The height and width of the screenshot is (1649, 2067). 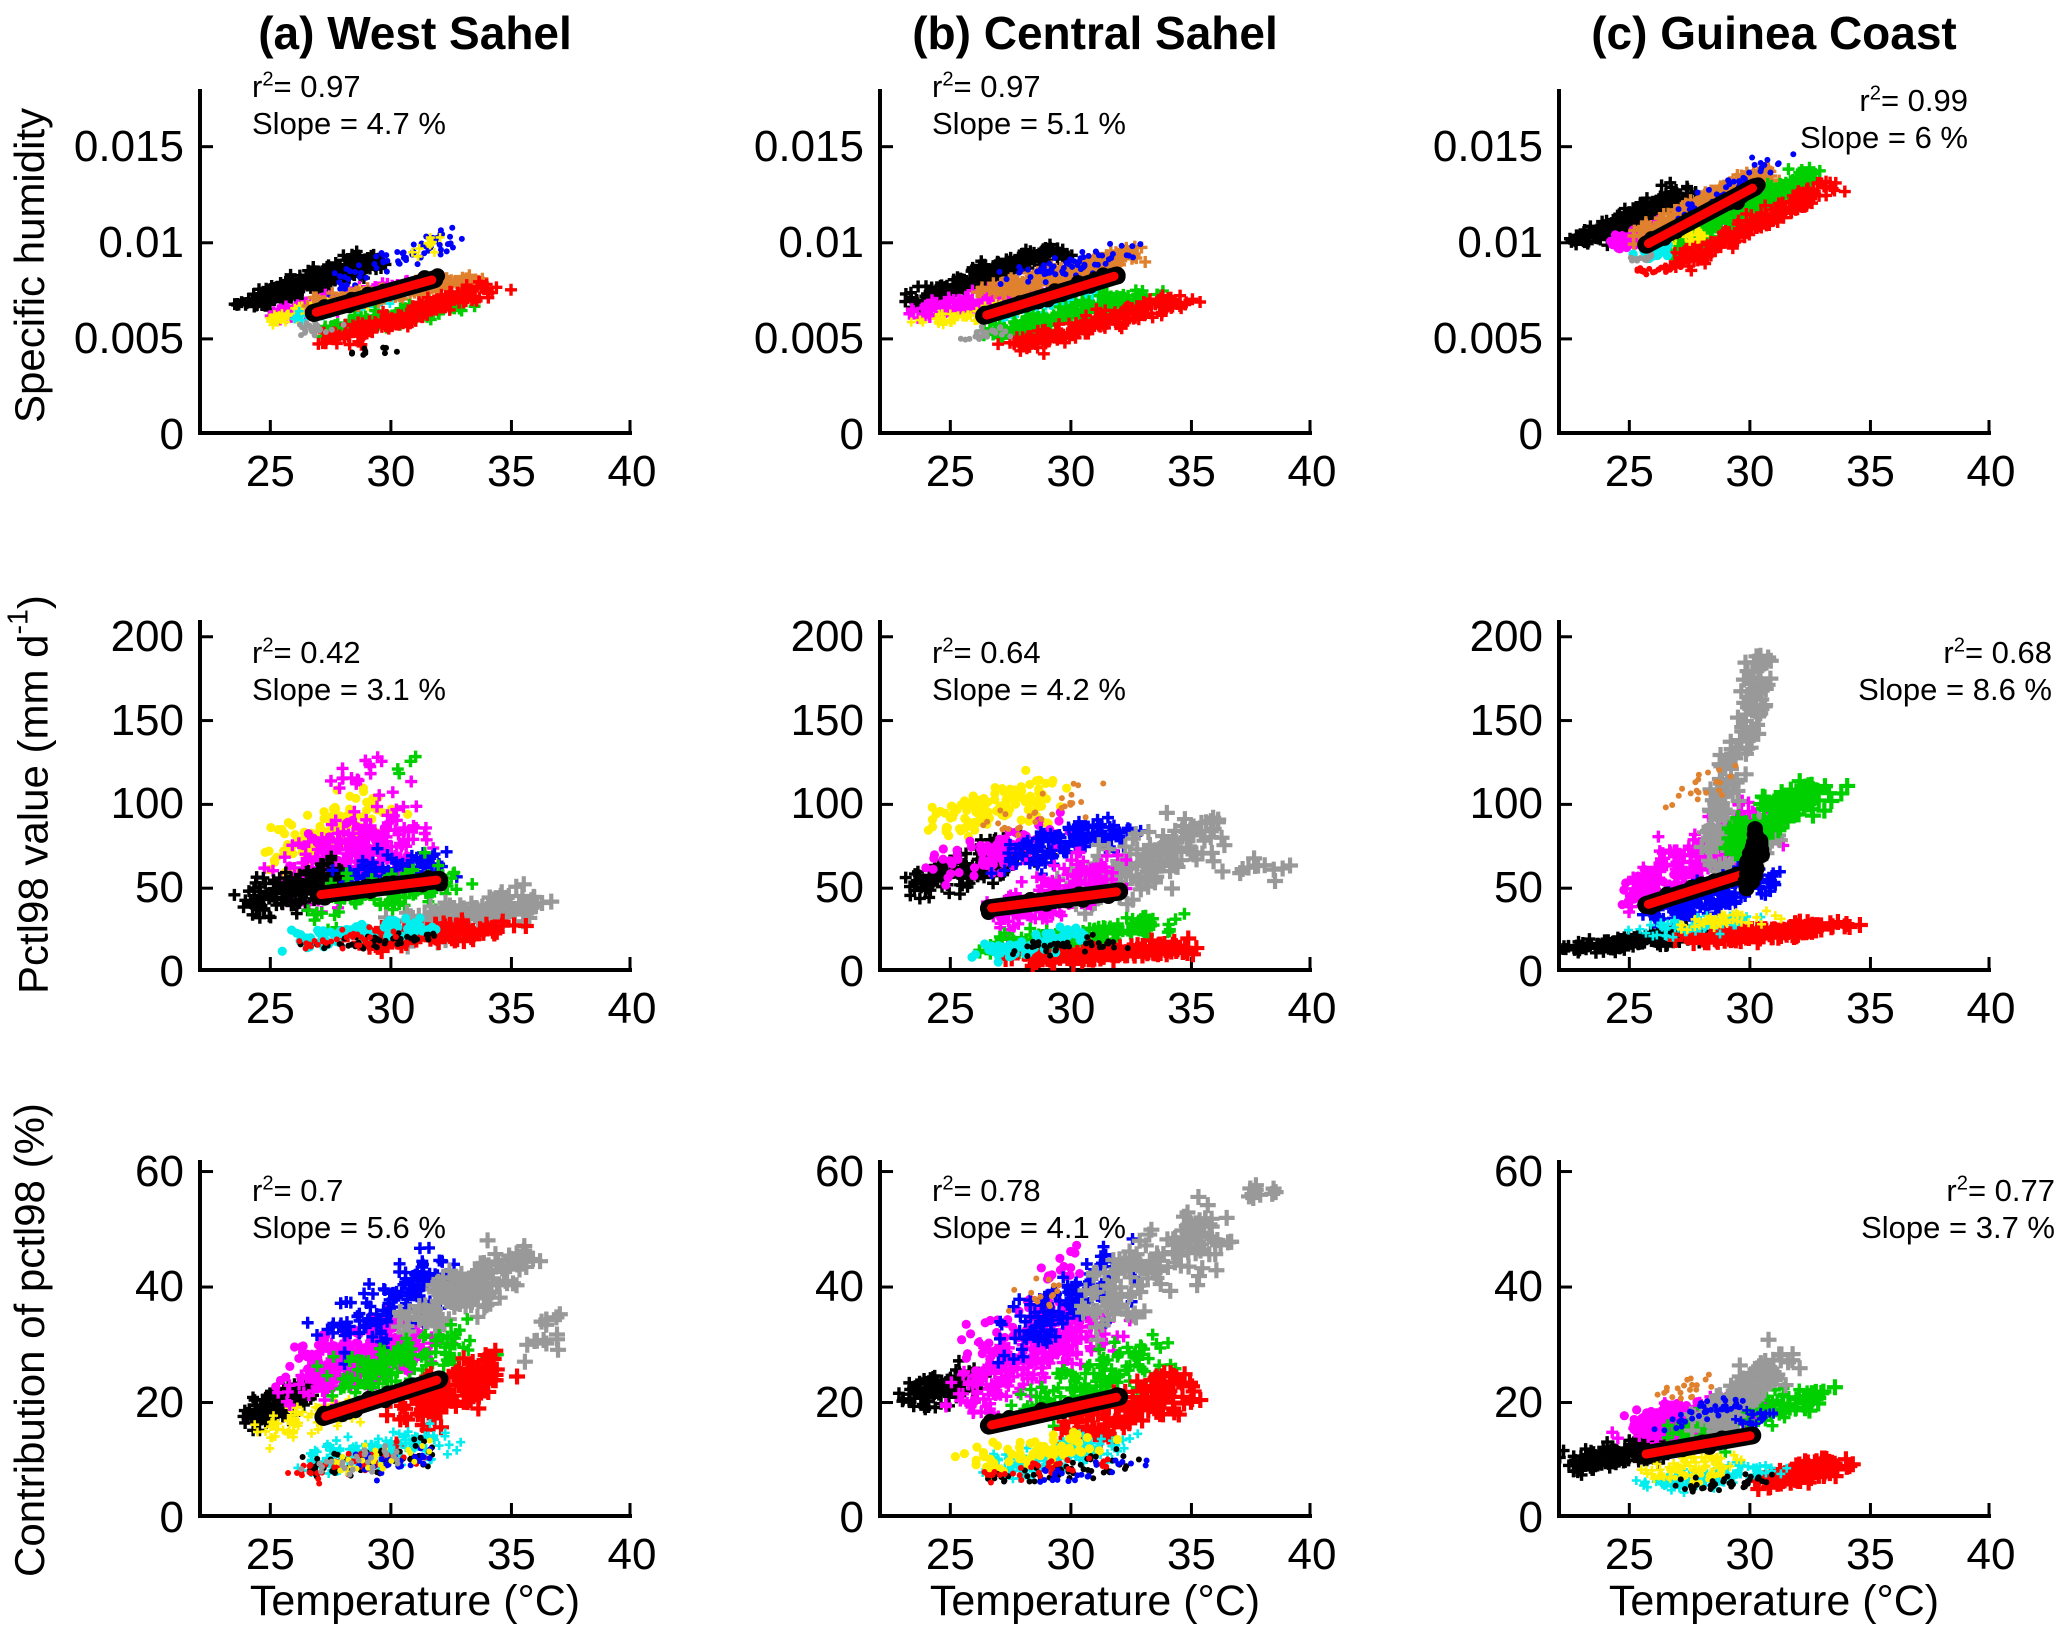 I want to click on r-squared-value: r2= 0.7, so click(x=298, y=1191).